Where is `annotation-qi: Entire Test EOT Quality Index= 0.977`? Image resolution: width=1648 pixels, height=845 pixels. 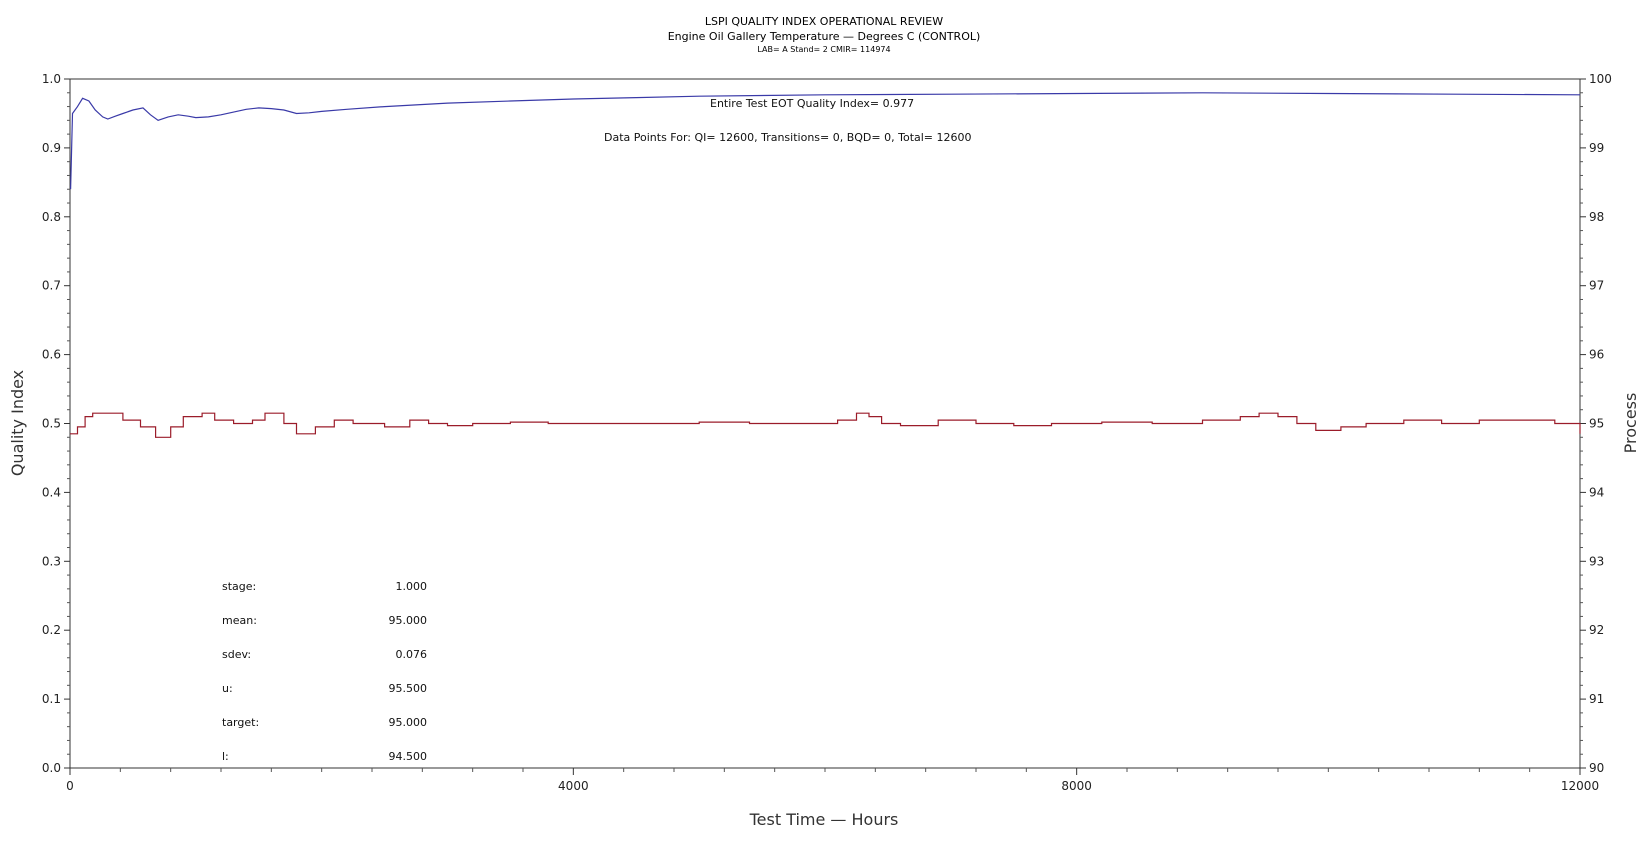
annotation-qi: Entire Test EOT Quality Index= 0.977 is located at coordinates (812, 103).